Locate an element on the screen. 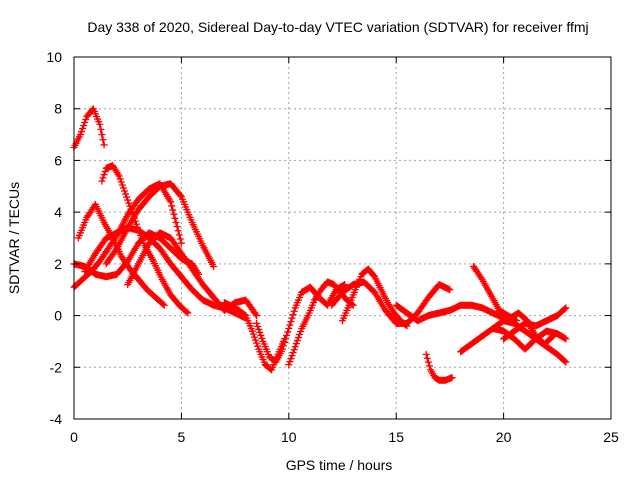  x-tick-label: 25 is located at coordinates (611, 437).